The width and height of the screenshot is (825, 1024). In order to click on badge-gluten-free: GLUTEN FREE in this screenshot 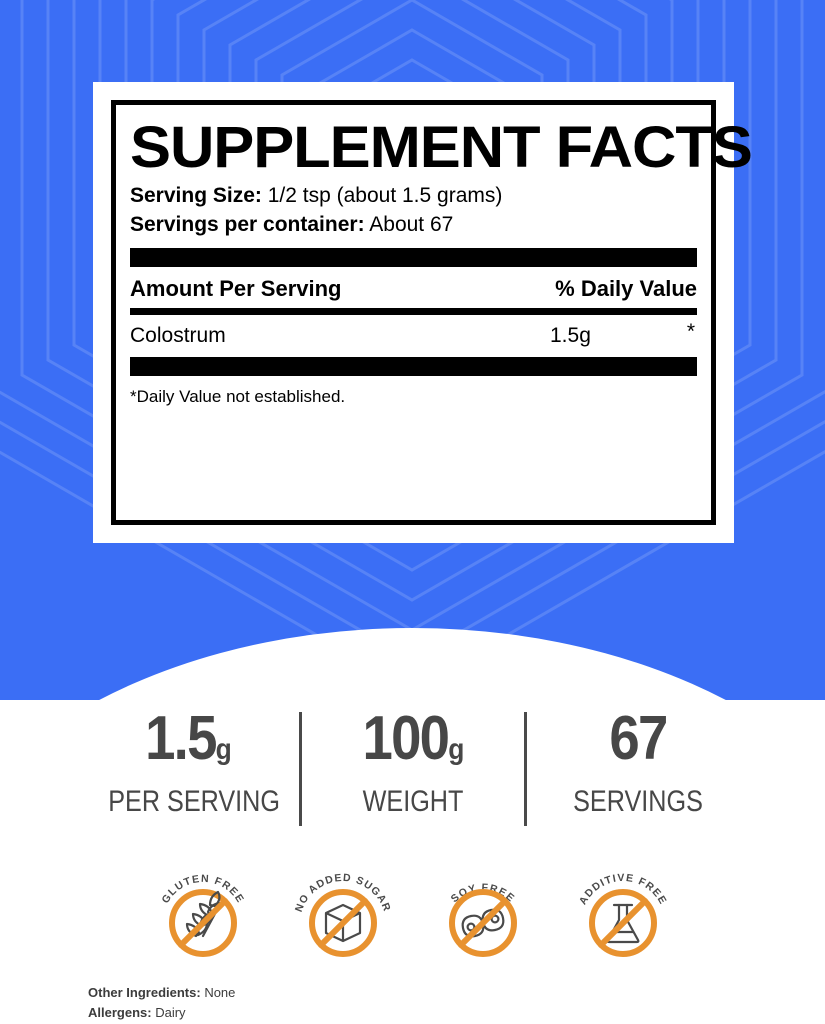, I will do `click(203, 913)`.